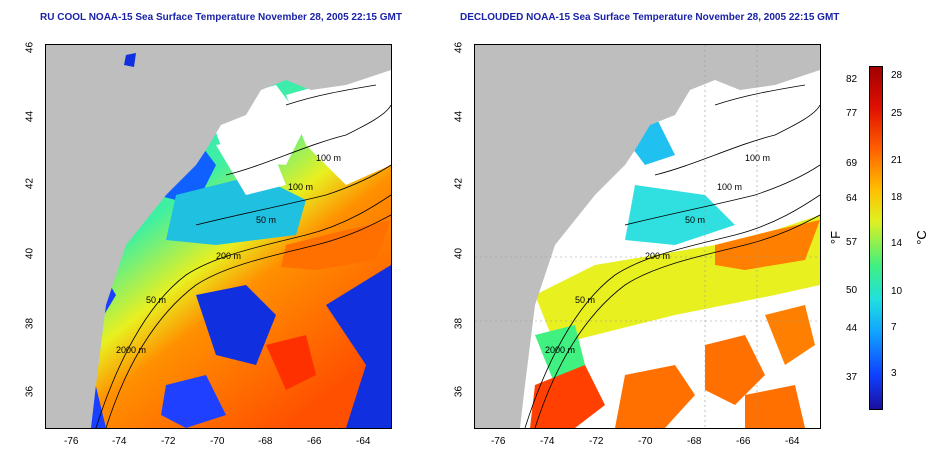 Image resolution: width=950 pixels, height=475 pixels. Describe the element at coordinates (852, 242) in the screenshot. I see `fahrenheit-tick: 57` at that location.